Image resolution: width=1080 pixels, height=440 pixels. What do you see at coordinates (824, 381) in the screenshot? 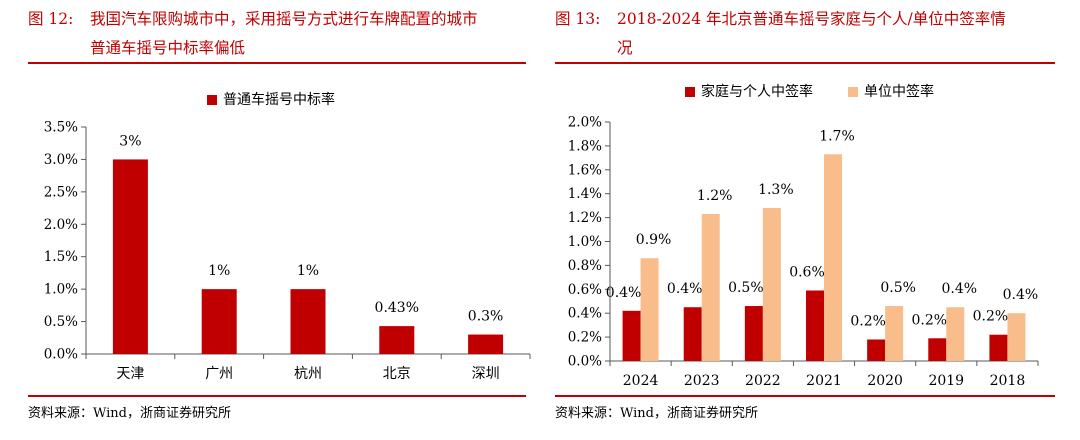
I see `fig13-x-tick-label: 2021` at bounding box center [824, 381].